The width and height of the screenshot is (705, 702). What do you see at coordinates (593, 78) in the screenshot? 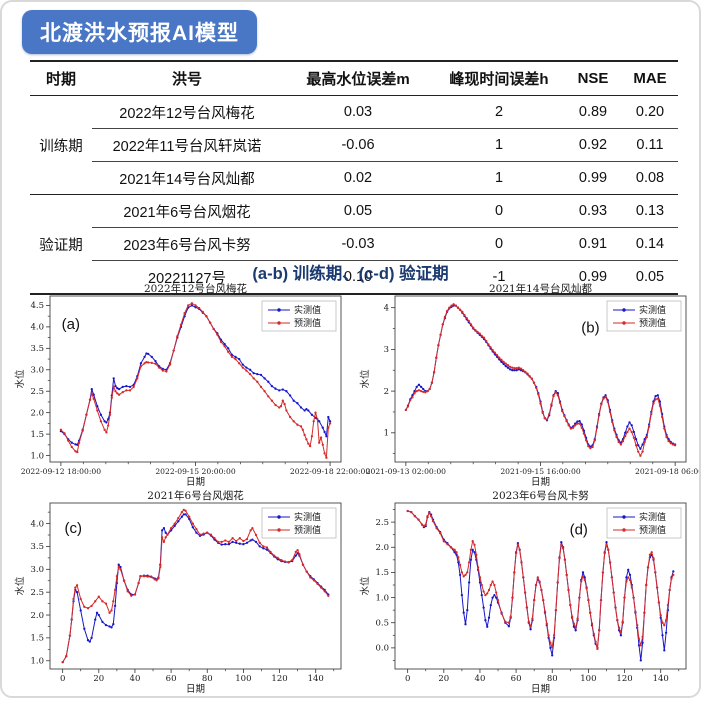
I see `column-header-4: NSE` at bounding box center [593, 78].